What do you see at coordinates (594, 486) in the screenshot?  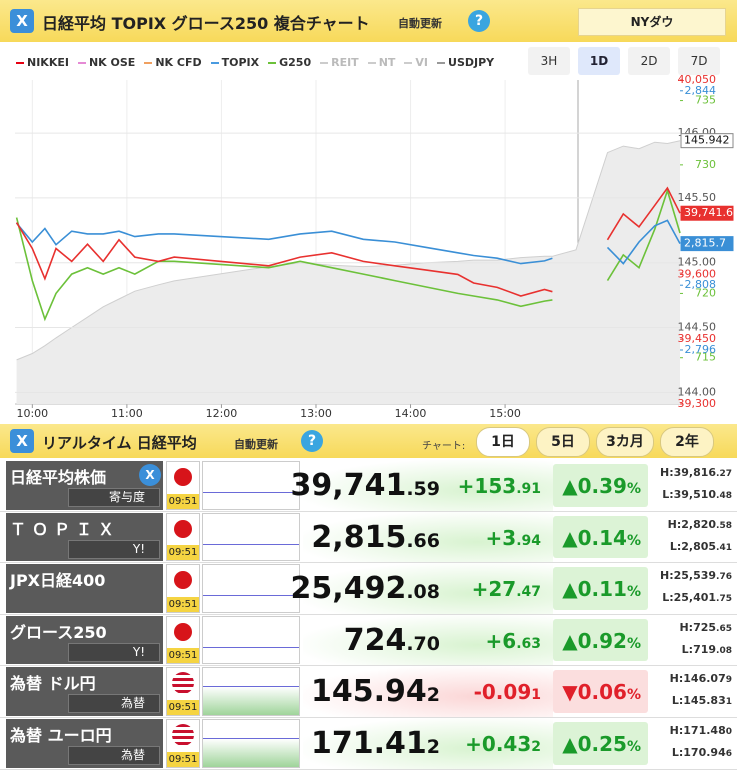 I see `pct-main: ▲0.39` at bounding box center [594, 486].